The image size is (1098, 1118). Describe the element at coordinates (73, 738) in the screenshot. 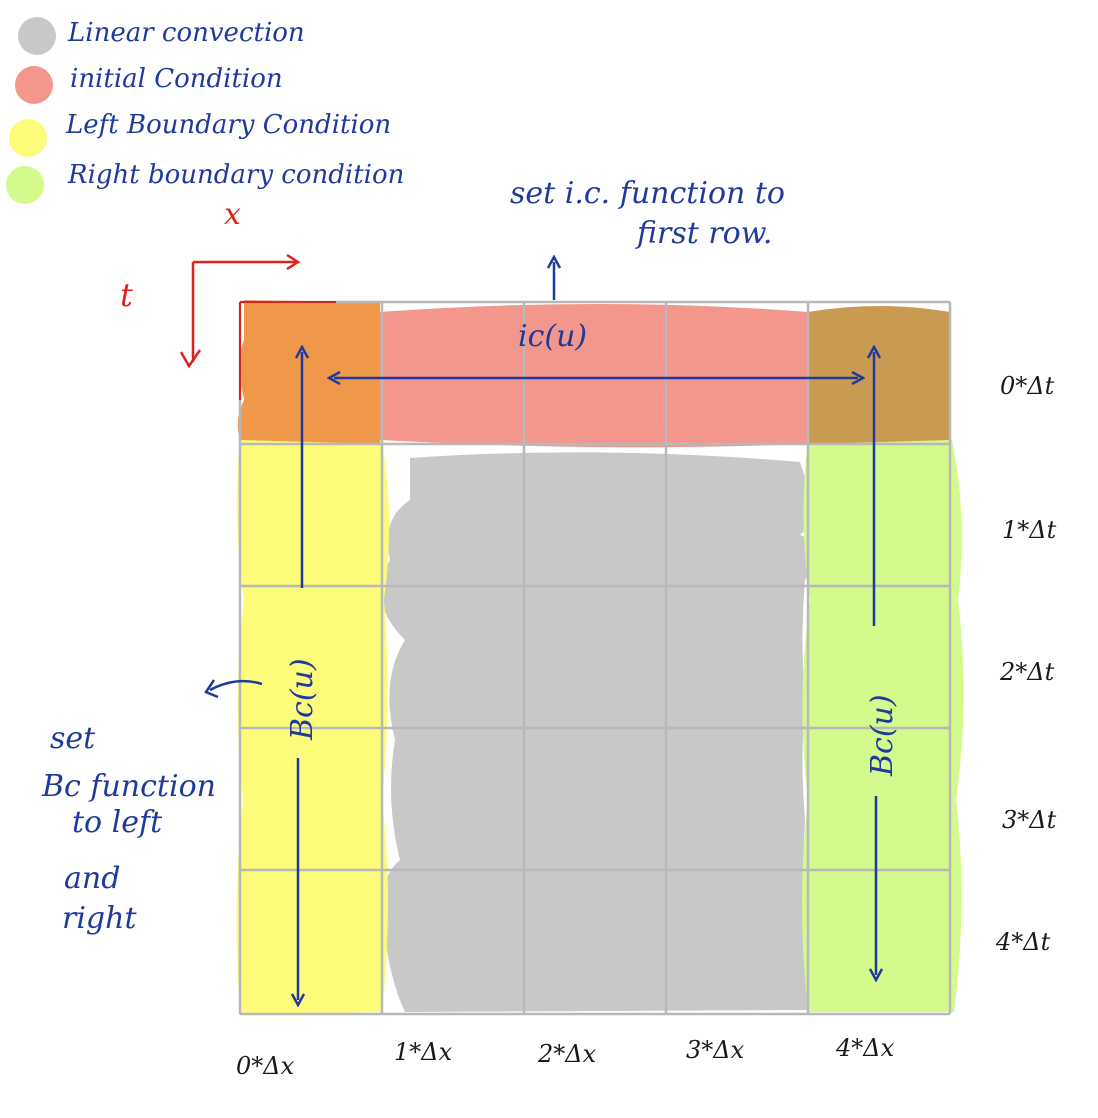

I see `bc-note-line1: set` at that location.